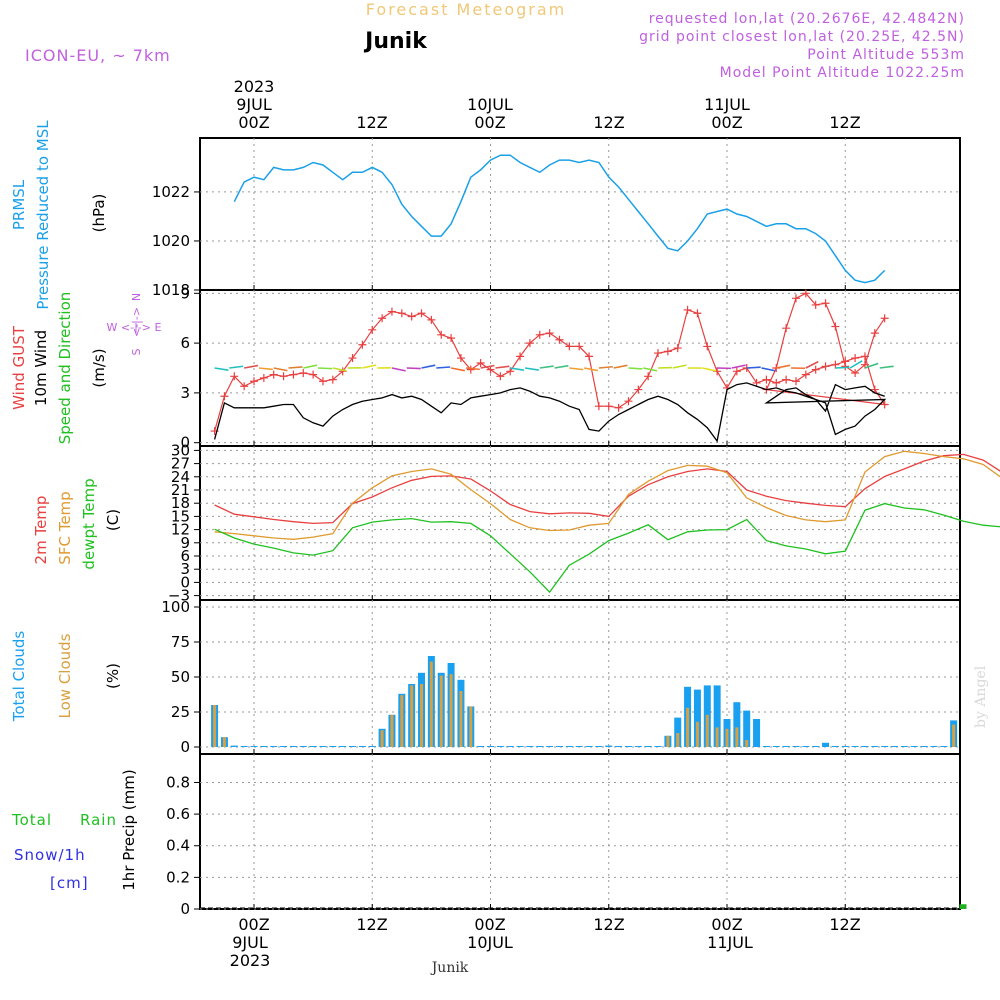  Describe the element at coordinates (41, 368) in the screenshot. I see `label-10m-wind: 10m Wind` at that location.